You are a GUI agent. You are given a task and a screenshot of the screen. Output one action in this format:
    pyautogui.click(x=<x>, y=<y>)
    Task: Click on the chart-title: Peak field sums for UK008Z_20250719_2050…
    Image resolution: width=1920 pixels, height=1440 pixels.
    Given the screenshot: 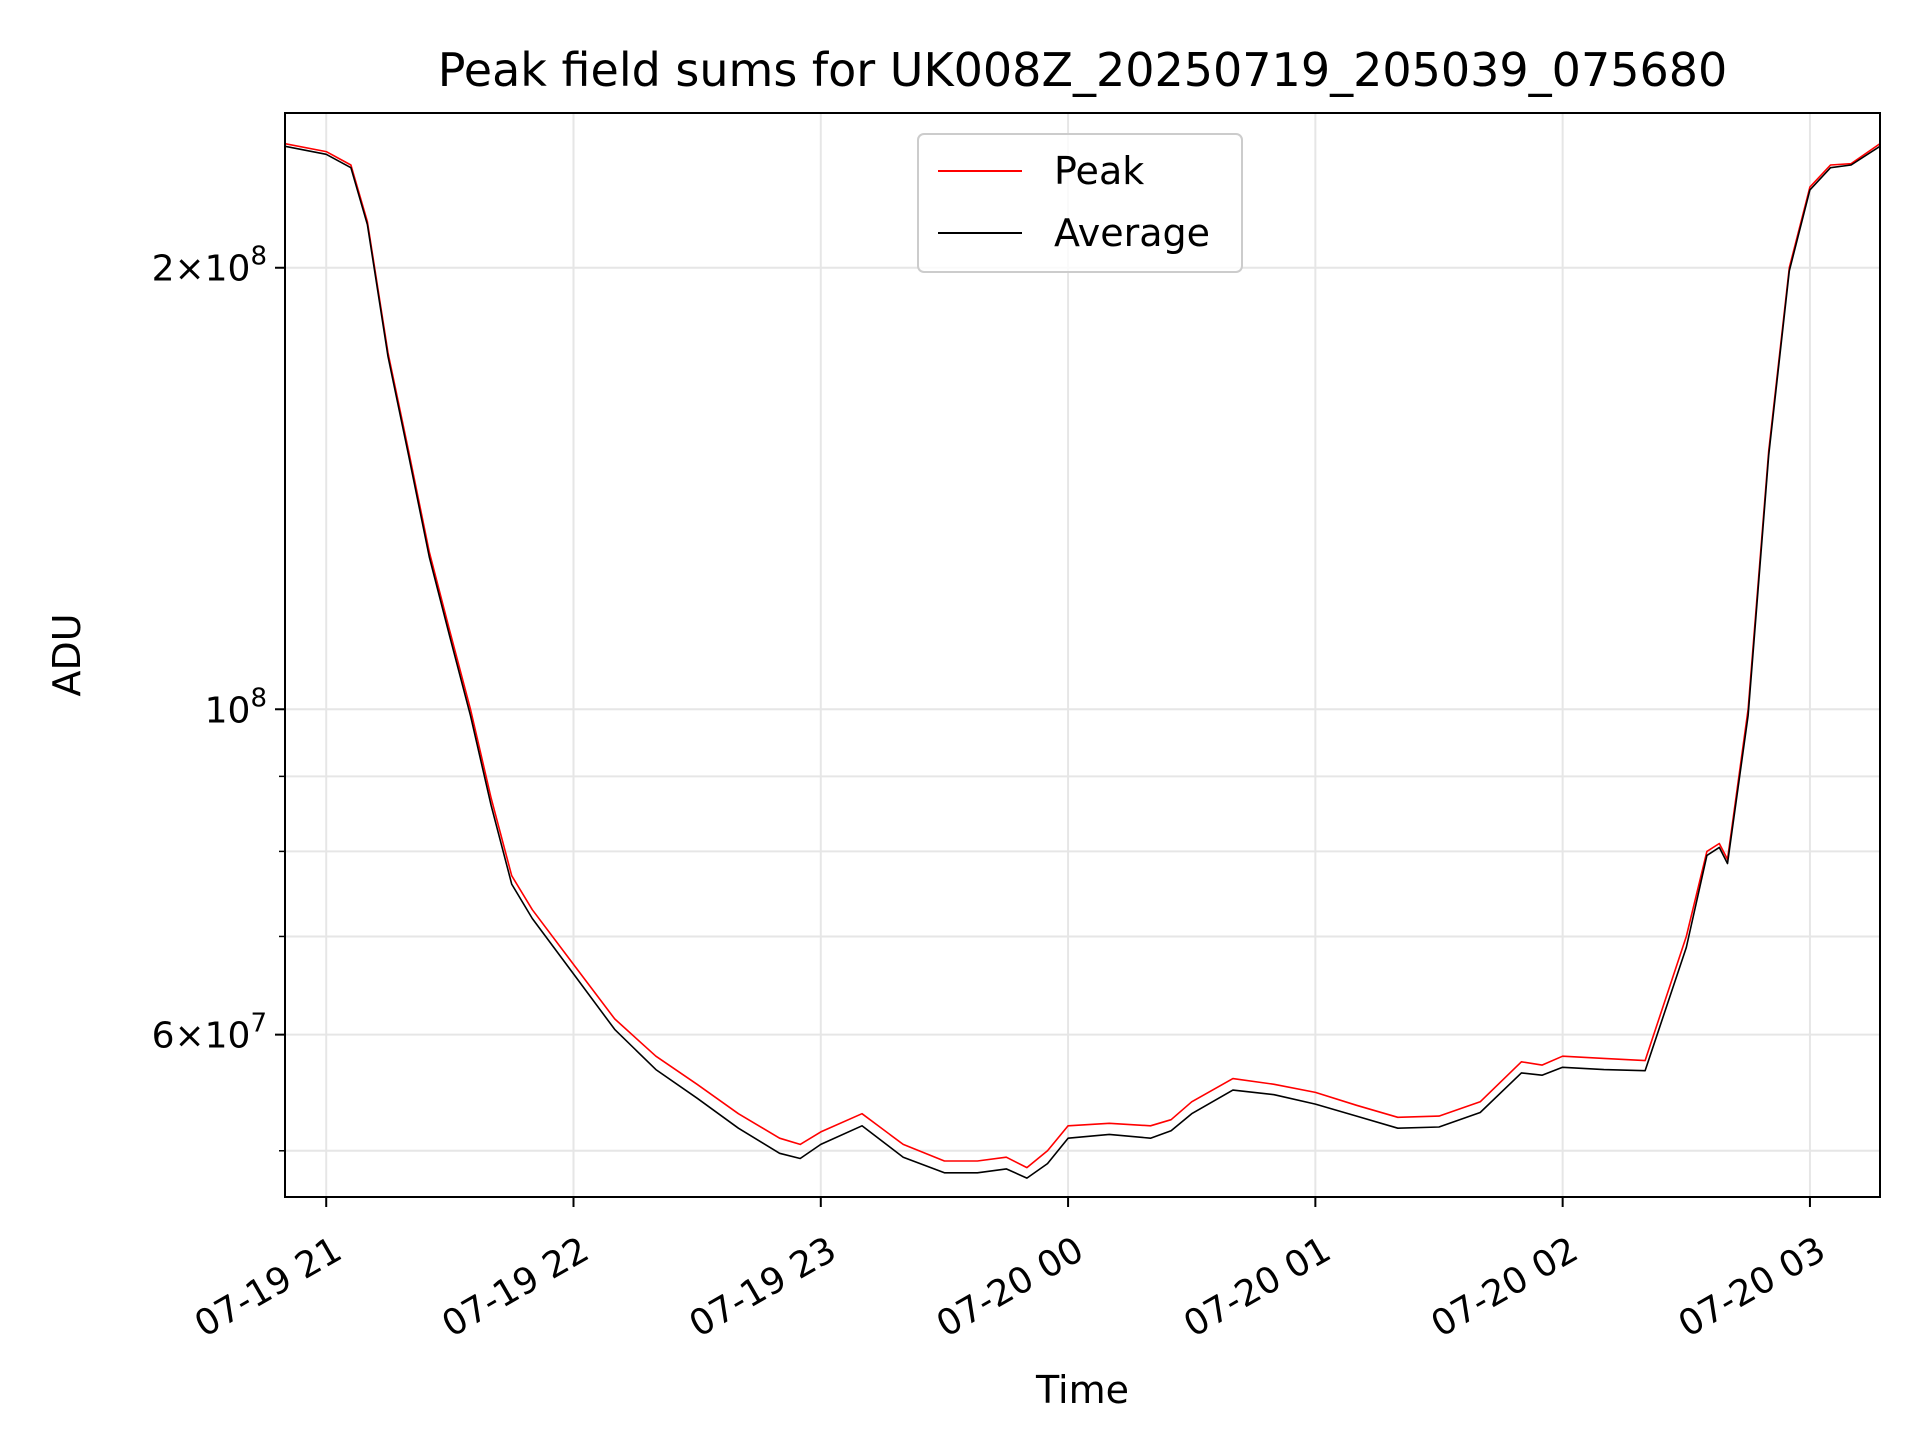 What is the action you would take?
    pyautogui.click(x=1083, y=70)
    